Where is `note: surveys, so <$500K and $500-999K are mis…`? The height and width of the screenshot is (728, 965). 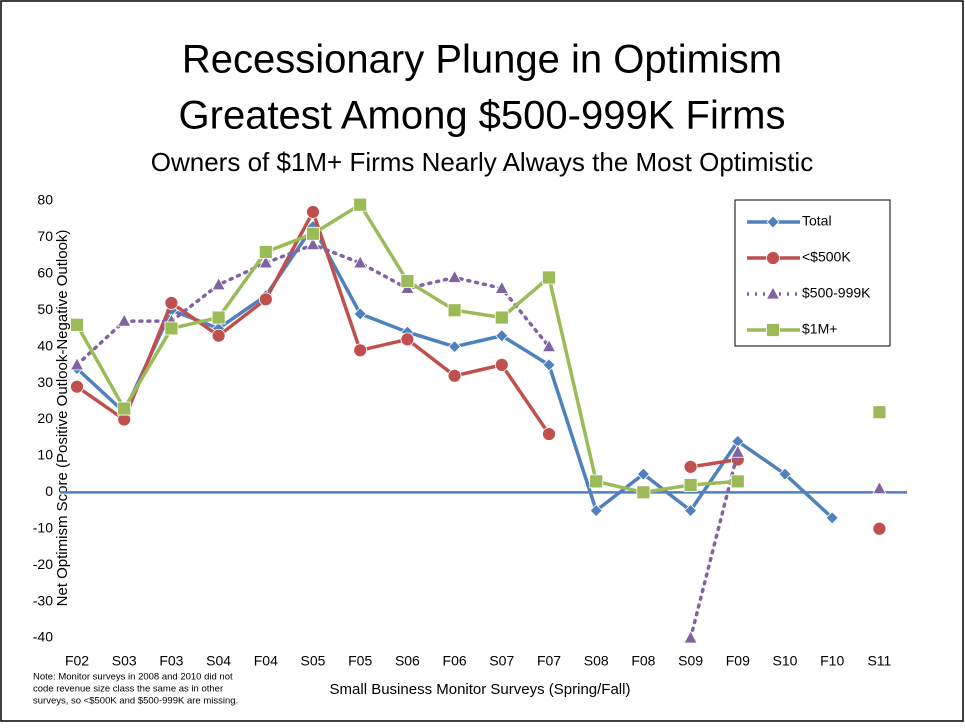
note: surveys, so <$500K and $500-999K are mis… is located at coordinates (135, 701).